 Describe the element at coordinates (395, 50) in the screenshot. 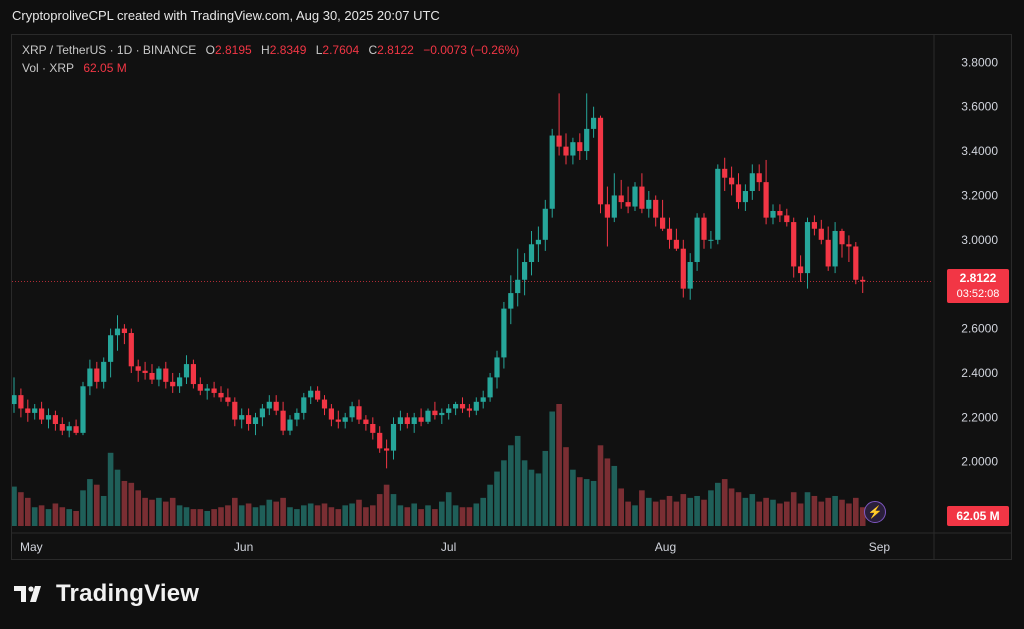

I see `legend-close-value: 2.8122` at that location.